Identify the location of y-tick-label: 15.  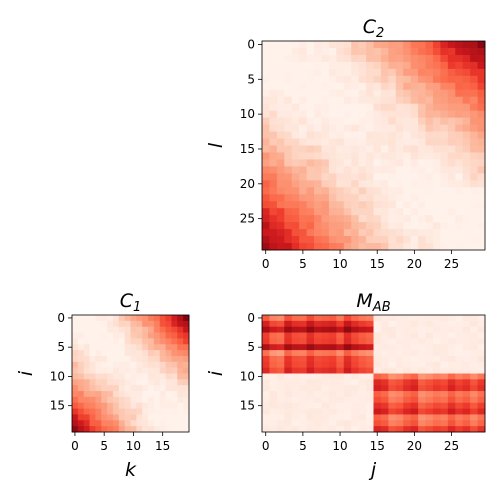
(247, 149).